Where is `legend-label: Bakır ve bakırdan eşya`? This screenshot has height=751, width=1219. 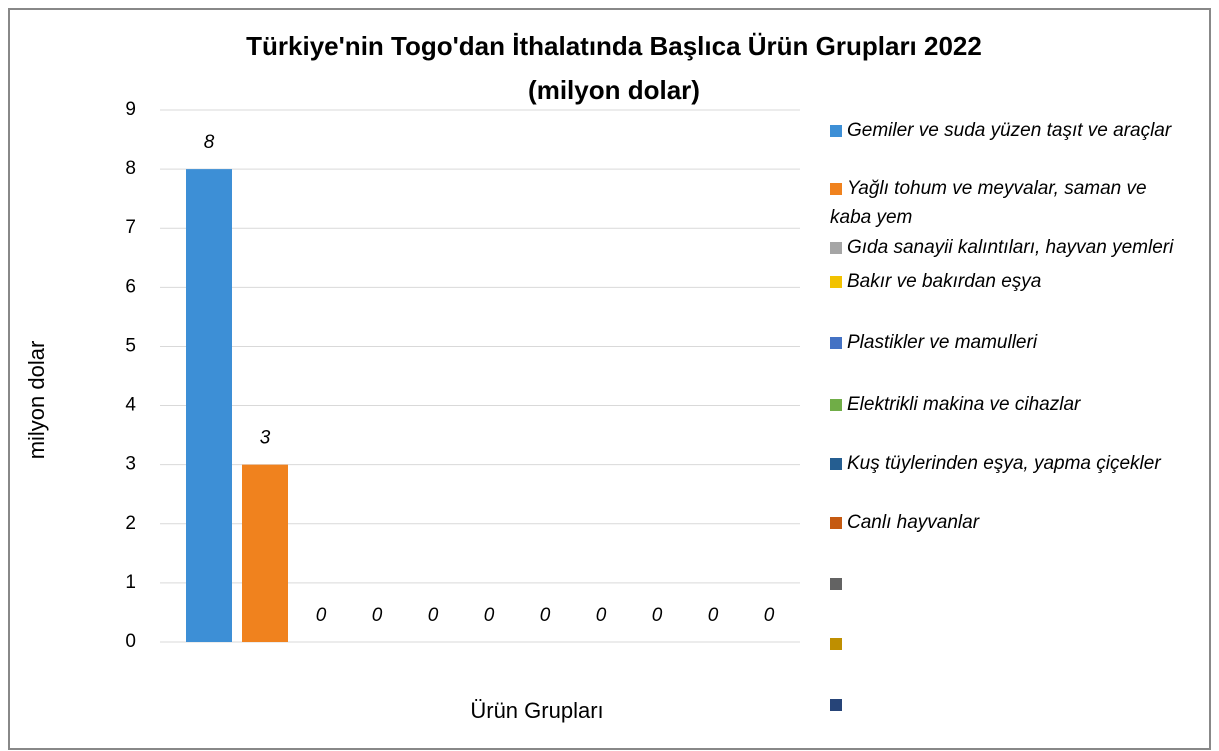 legend-label: Bakır ve bakırdan eşya is located at coordinates (944, 281).